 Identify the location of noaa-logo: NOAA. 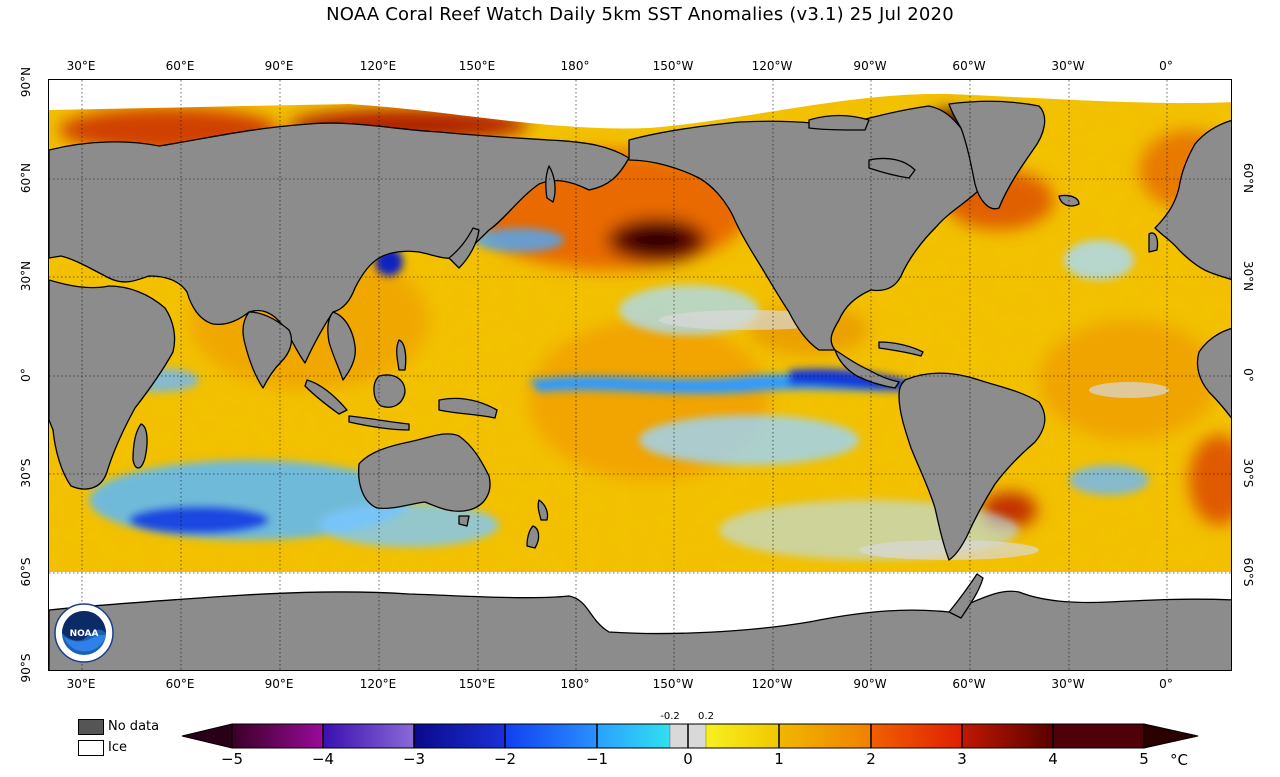
(84, 633).